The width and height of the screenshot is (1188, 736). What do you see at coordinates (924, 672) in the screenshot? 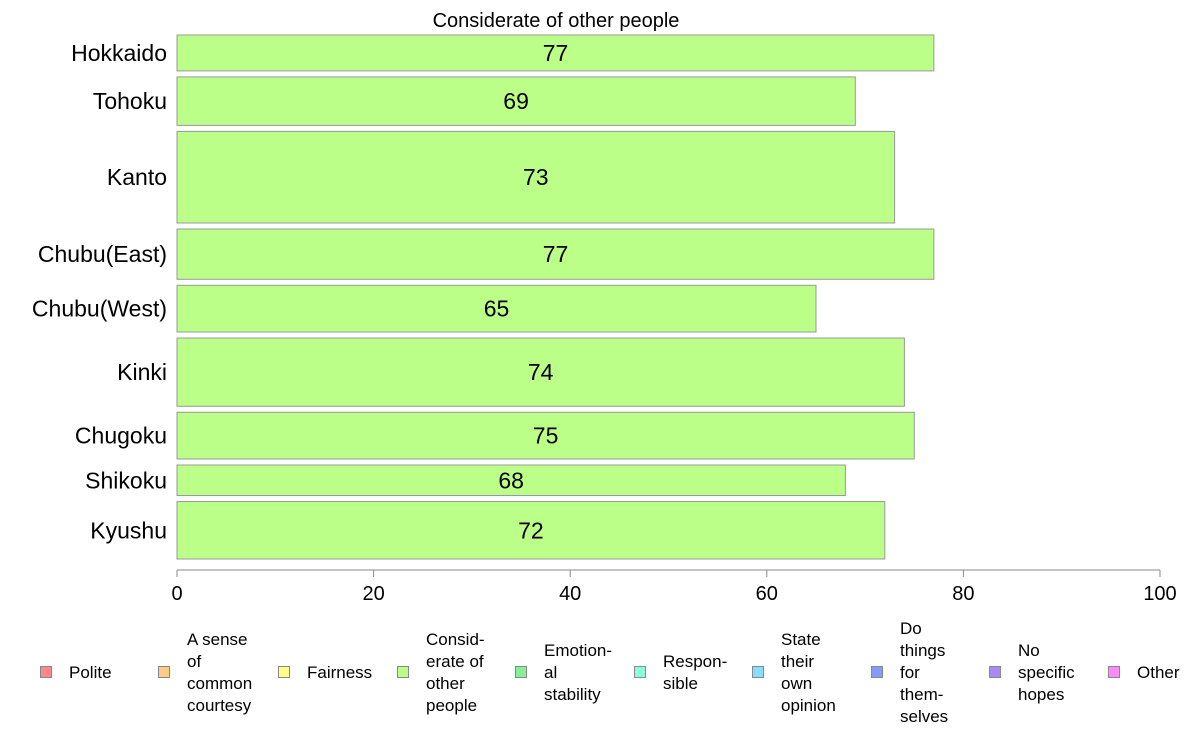
I see `legend-label: Do things for them- selves` at bounding box center [924, 672].